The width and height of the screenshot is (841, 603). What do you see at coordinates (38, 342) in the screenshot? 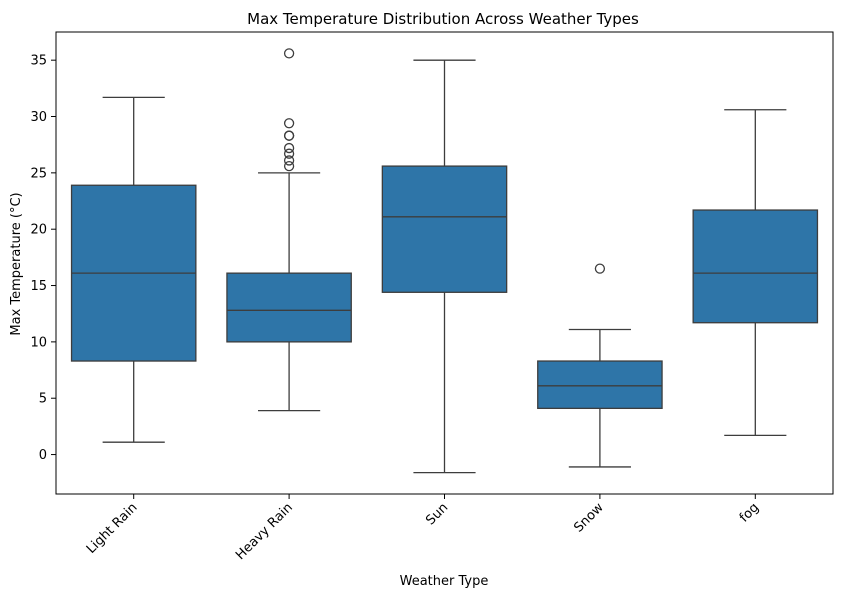
I see `y-tick-label: 10` at bounding box center [38, 342].